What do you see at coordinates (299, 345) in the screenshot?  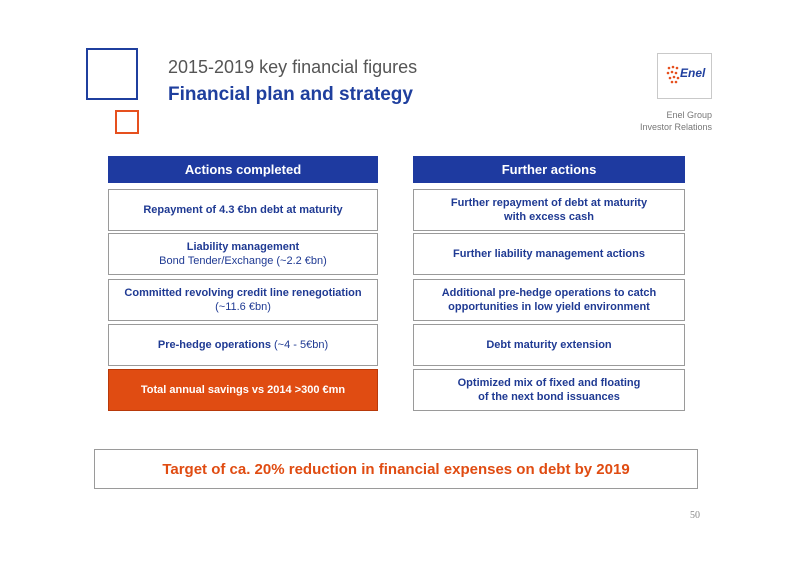 I see `left-item-line2: (~4 - 5€bn)` at bounding box center [299, 345].